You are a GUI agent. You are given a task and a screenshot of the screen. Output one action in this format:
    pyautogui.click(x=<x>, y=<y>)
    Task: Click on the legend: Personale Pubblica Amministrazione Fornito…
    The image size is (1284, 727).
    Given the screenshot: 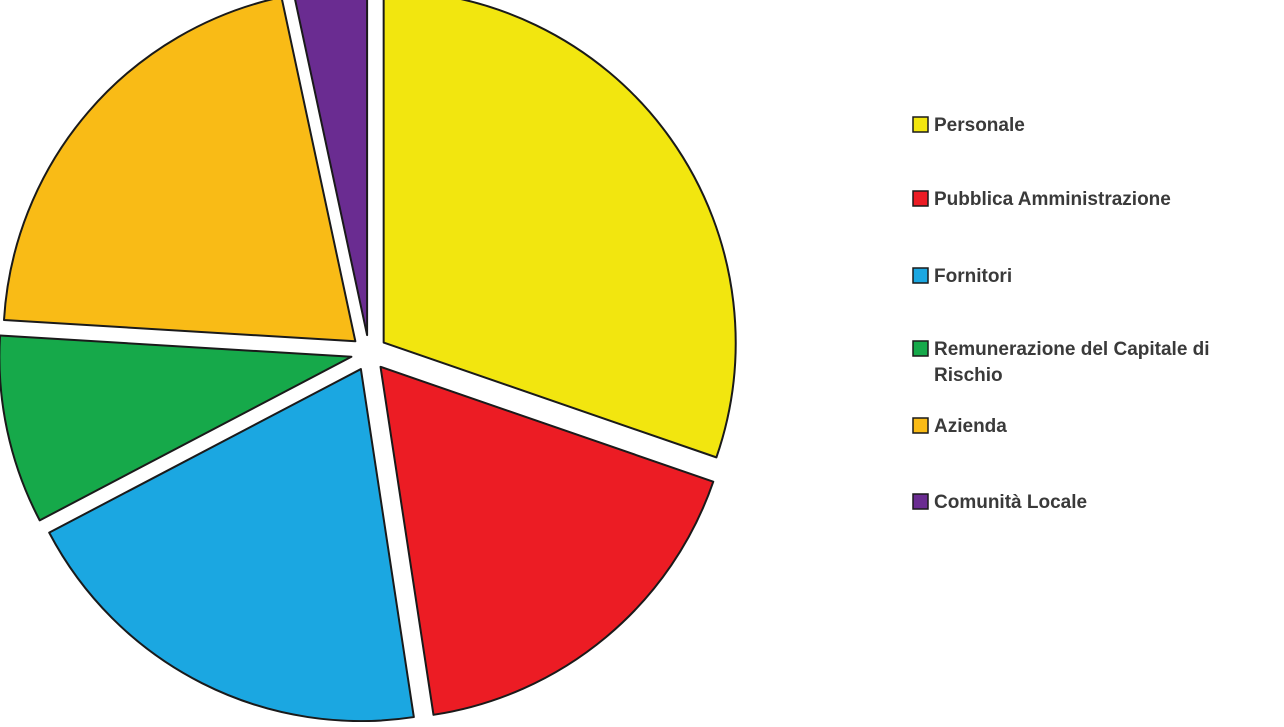 What is the action you would take?
    pyautogui.click(x=1061, y=314)
    